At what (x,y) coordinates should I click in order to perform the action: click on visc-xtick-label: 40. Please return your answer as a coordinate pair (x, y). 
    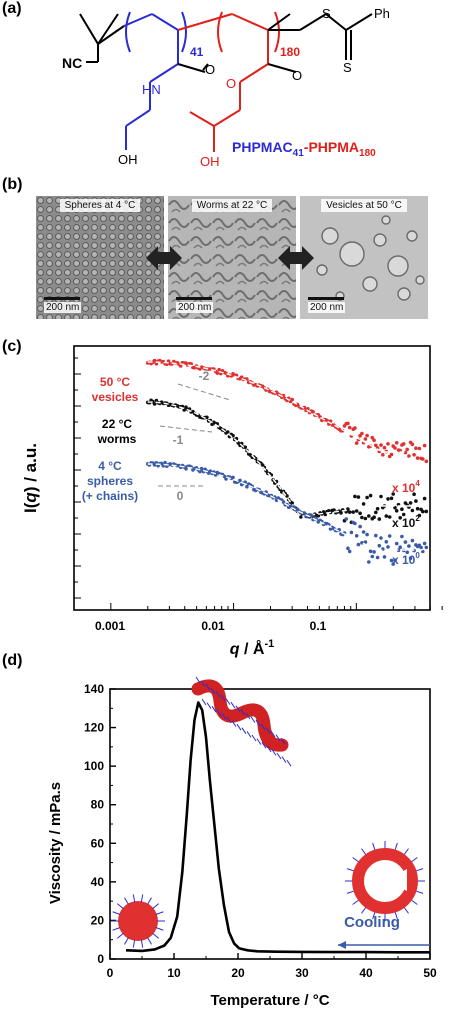
    Looking at the image, I should click on (366, 973).